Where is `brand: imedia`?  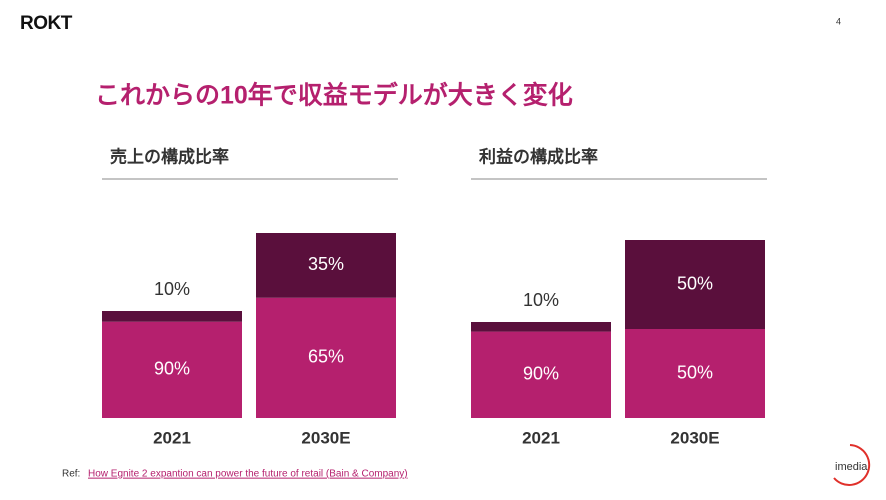 brand: imedia is located at coordinates (851, 467).